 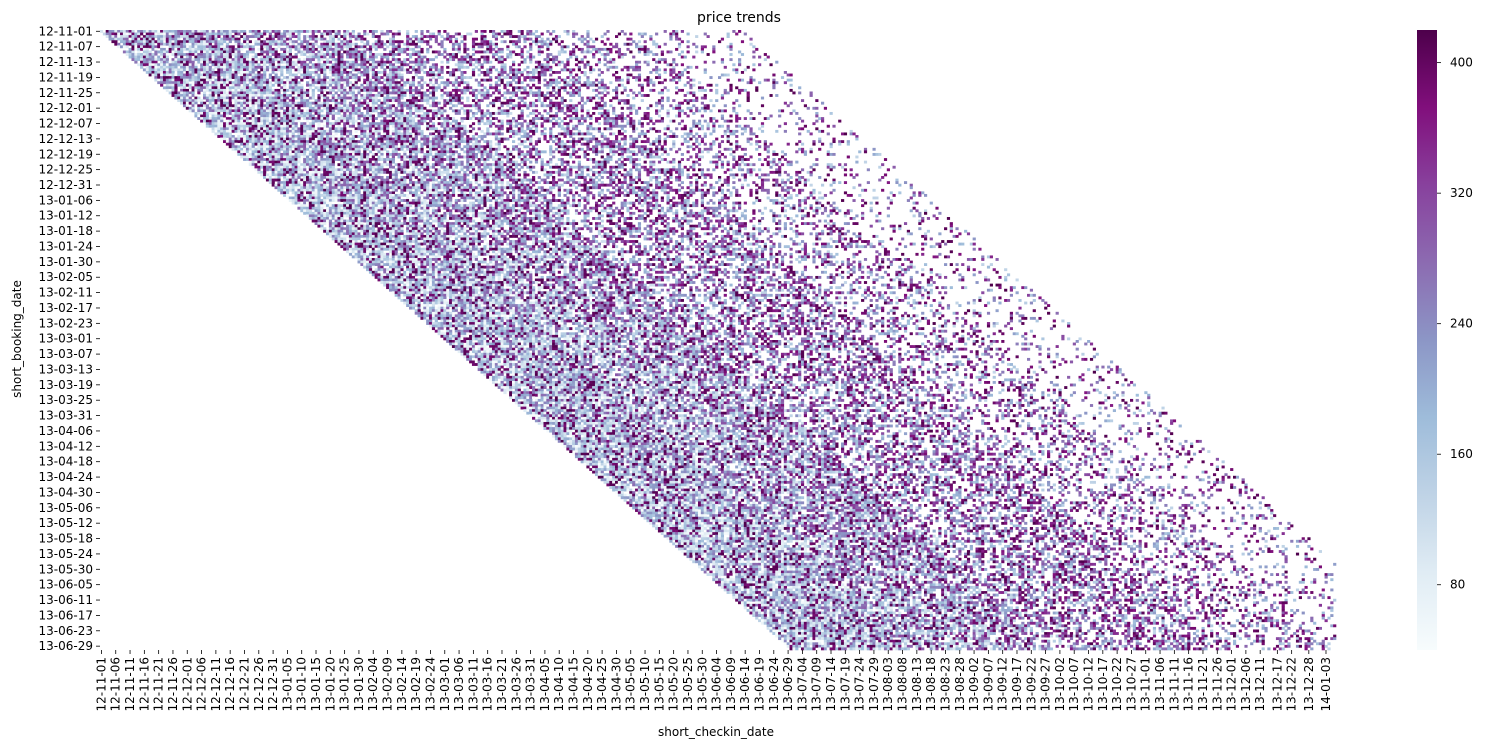 What do you see at coordinates (101, 684) in the screenshot?
I see `x-tick-label: 12-11-01` at bounding box center [101, 684].